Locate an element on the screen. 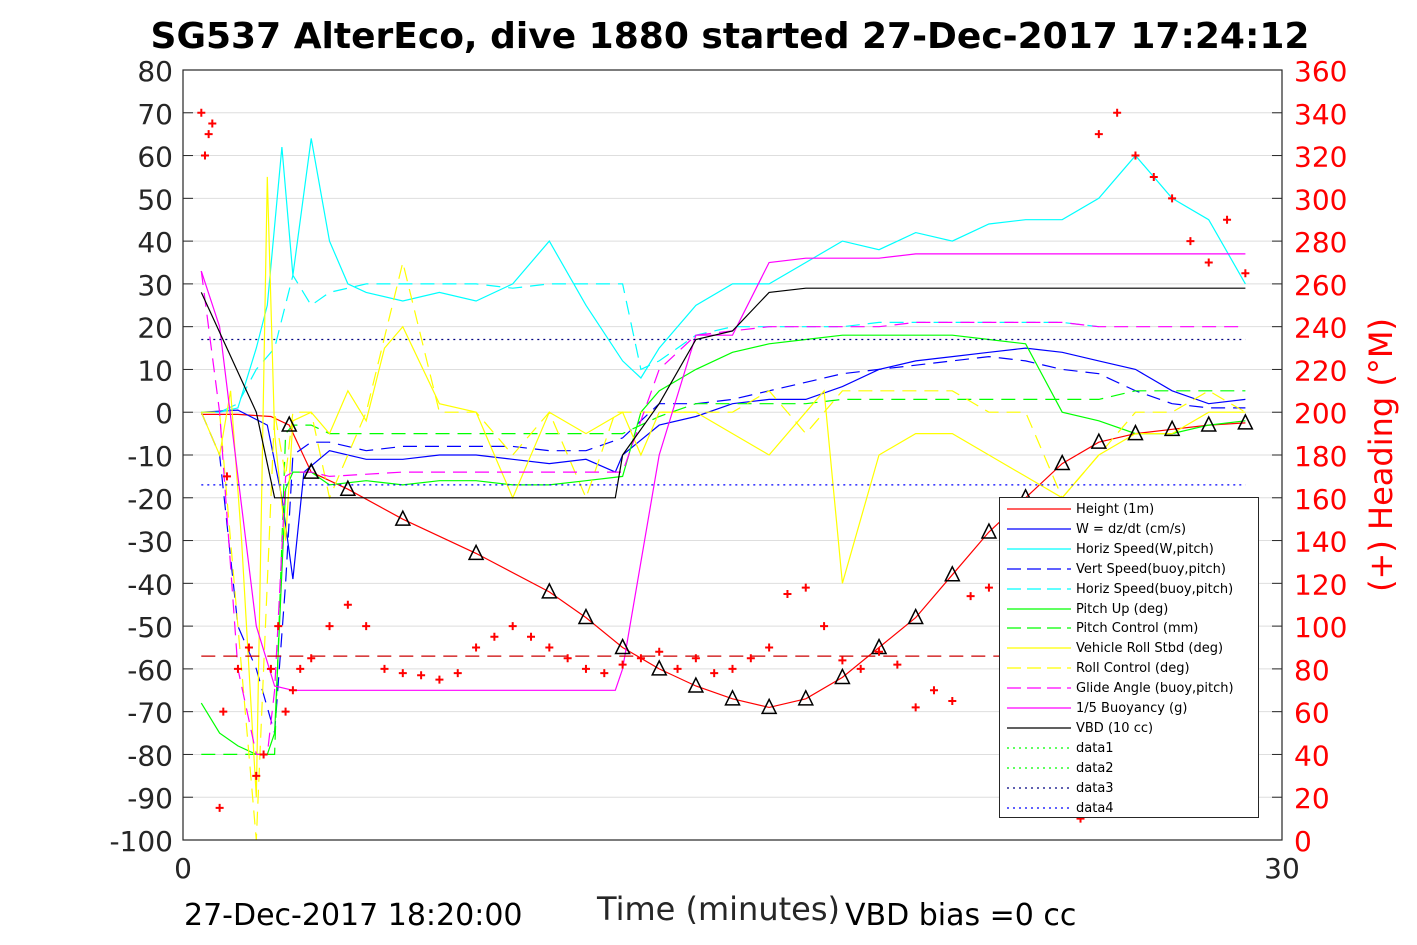 This screenshot has width=1417, height=945. left-tick-label: 30 is located at coordinates (155, 285).